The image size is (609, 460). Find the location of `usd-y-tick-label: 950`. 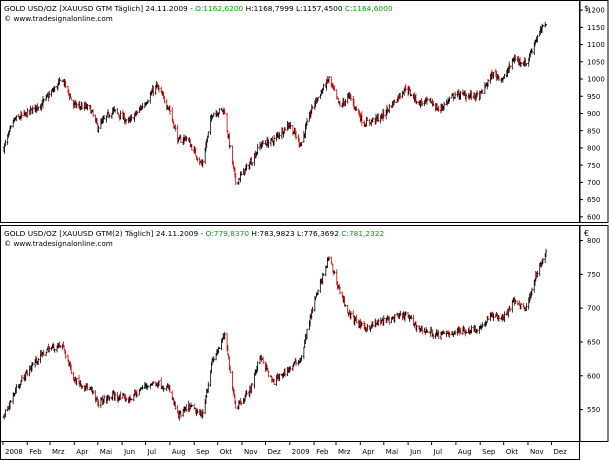

usd-y-tick-label: 950 is located at coordinates (593, 97).